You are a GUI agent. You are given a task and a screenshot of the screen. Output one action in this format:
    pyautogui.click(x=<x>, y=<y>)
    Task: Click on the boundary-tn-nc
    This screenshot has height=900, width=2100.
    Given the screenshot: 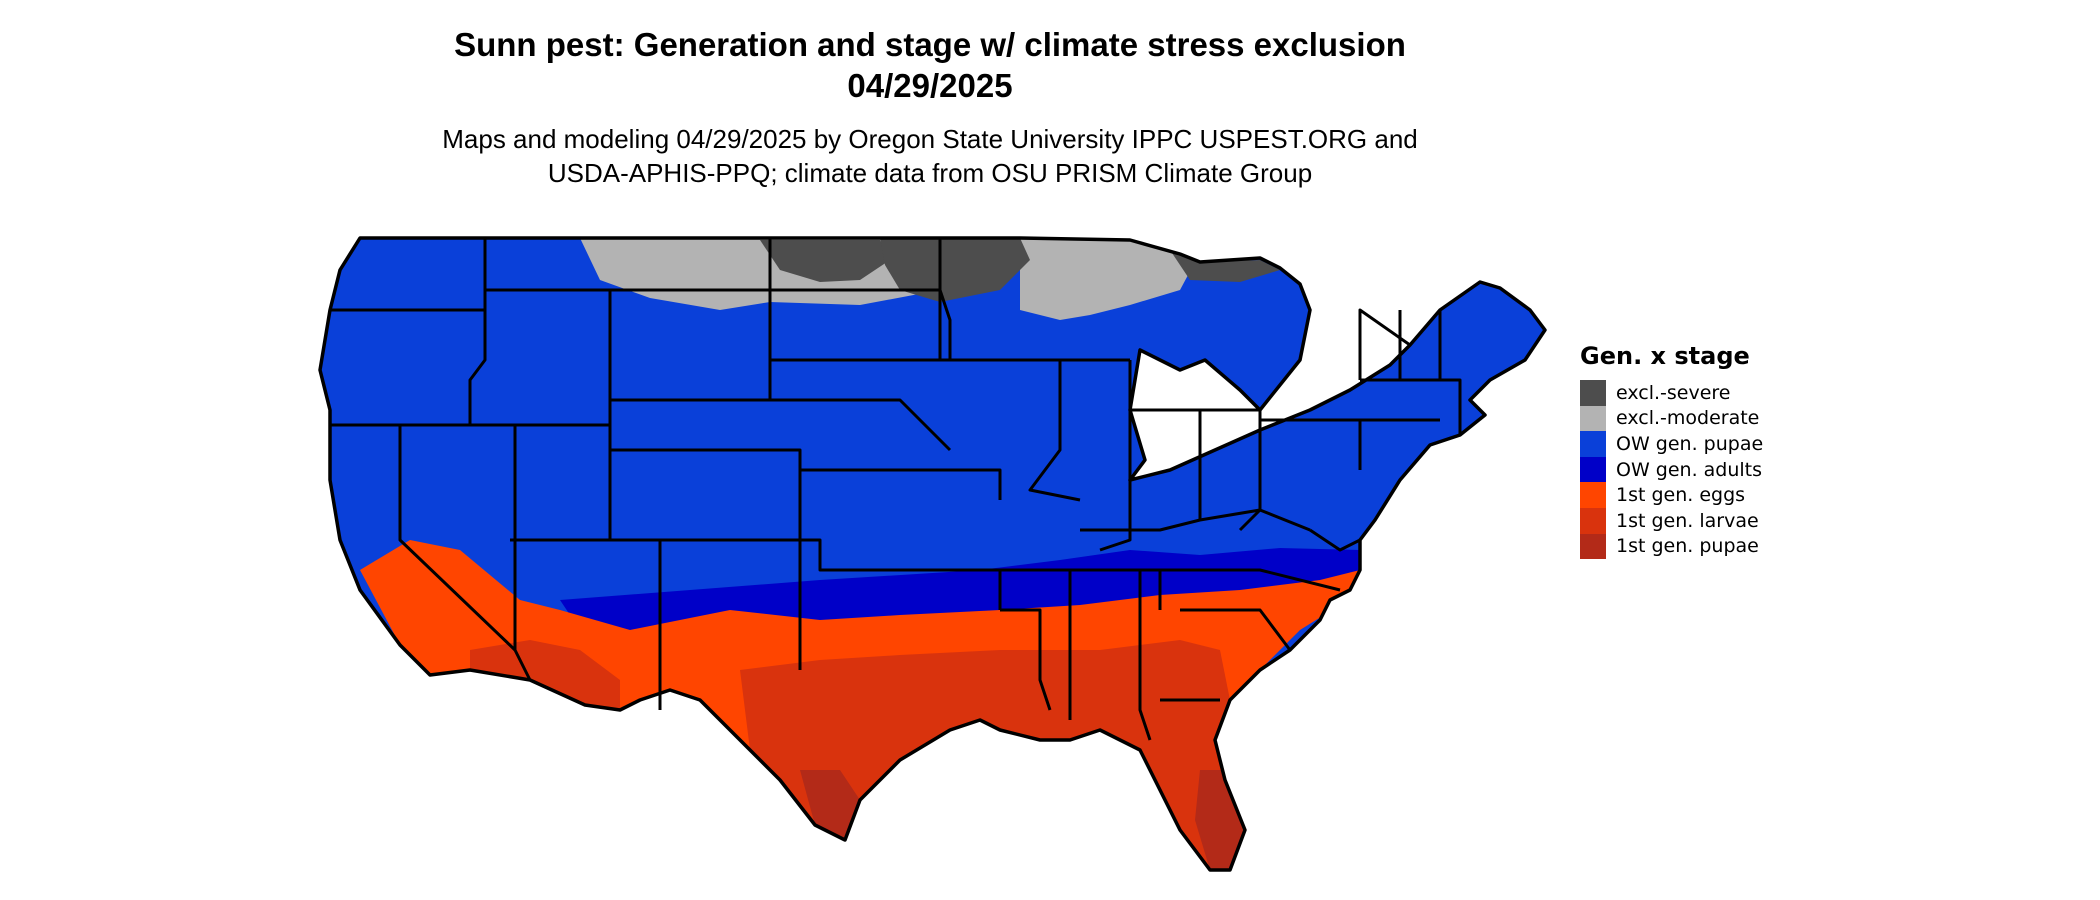 What is the action you would take?
    pyautogui.click(x=1250, y=580)
    